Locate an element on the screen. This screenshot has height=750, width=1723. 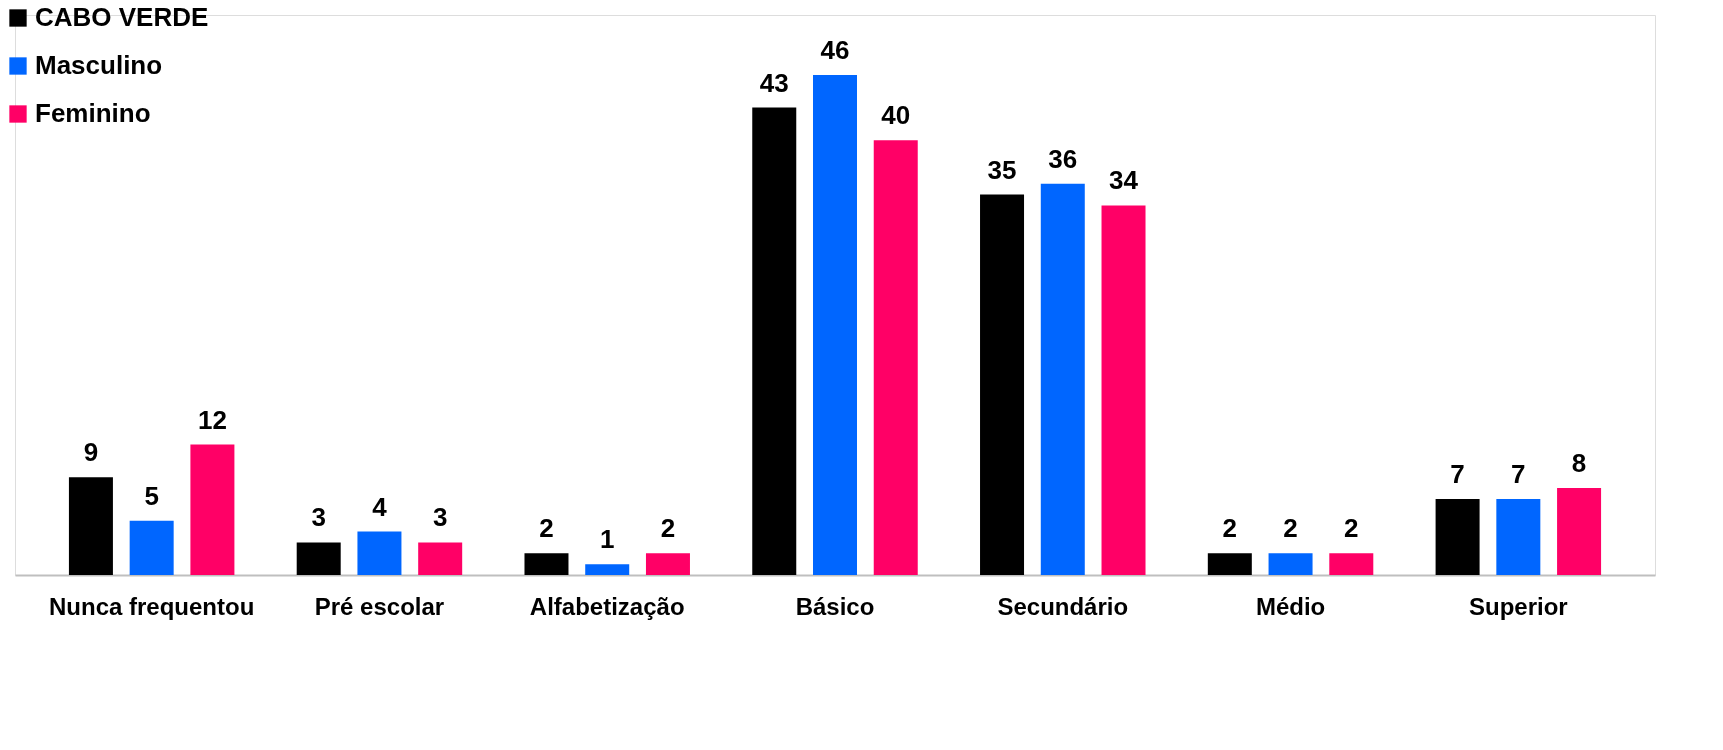
data-label: 36 is located at coordinates (1063, 158).